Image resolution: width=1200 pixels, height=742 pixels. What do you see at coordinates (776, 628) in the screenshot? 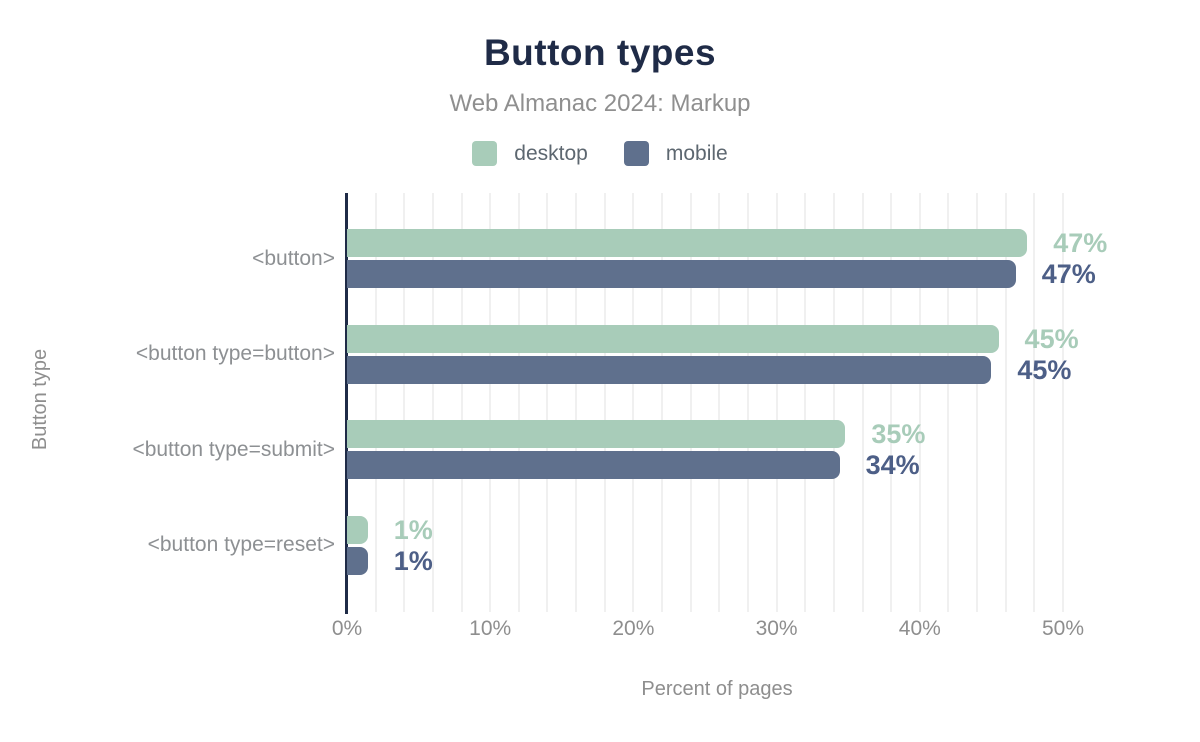
I see `x-tick-label: 30%` at bounding box center [776, 628].